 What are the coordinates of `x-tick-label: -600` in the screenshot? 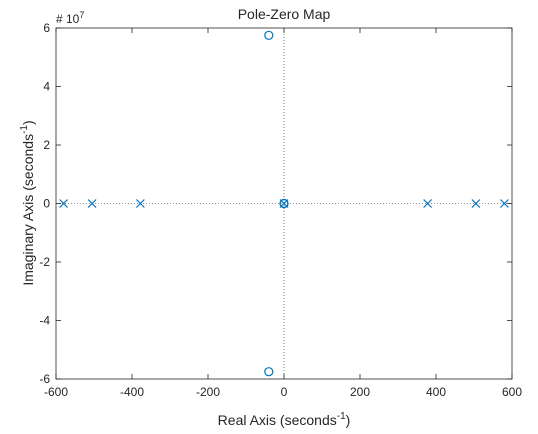 It's located at (56, 392).